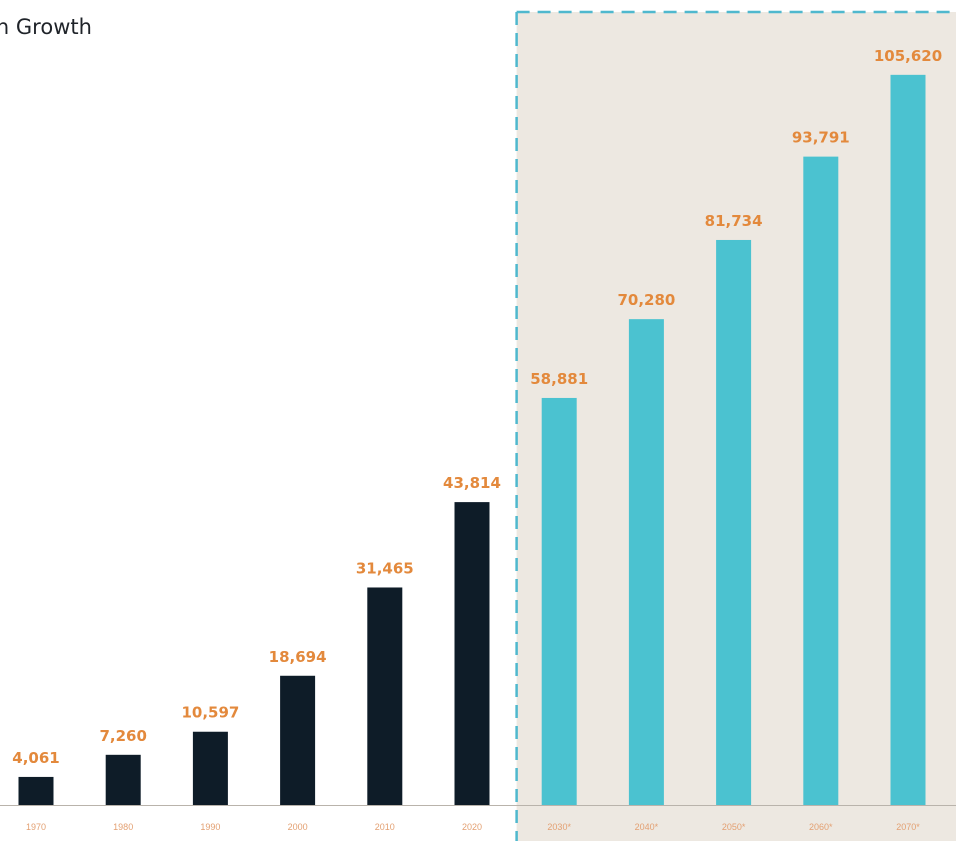 Image resolution: width=956 pixels, height=841 pixels. Describe the element at coordinates (559, 827) in the screenshot. I see `x-tick-label-2030*: 2030*` at that location.